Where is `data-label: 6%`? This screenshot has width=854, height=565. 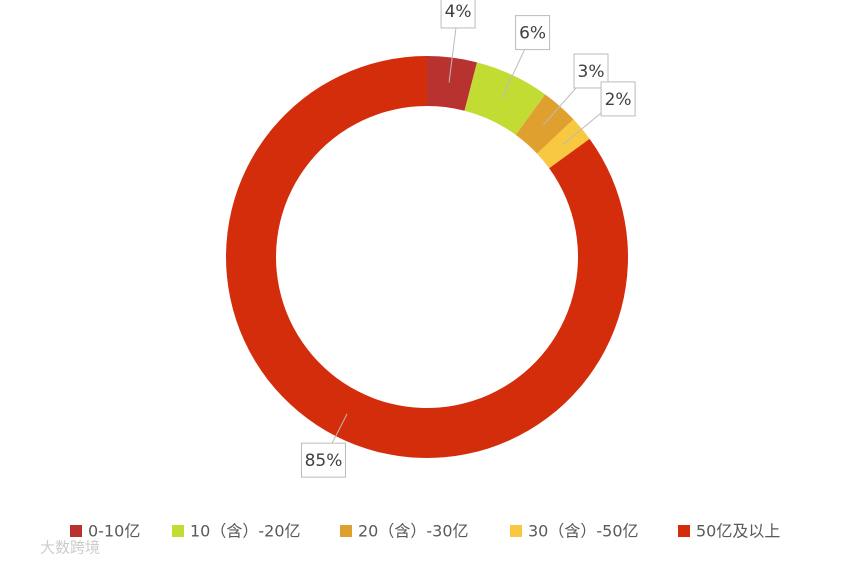 data-label: 6% is located at coordinates (532, 34).